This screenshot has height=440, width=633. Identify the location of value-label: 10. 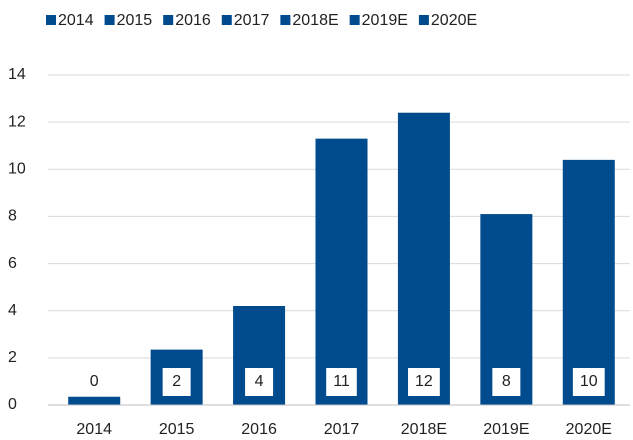
(589, 381).